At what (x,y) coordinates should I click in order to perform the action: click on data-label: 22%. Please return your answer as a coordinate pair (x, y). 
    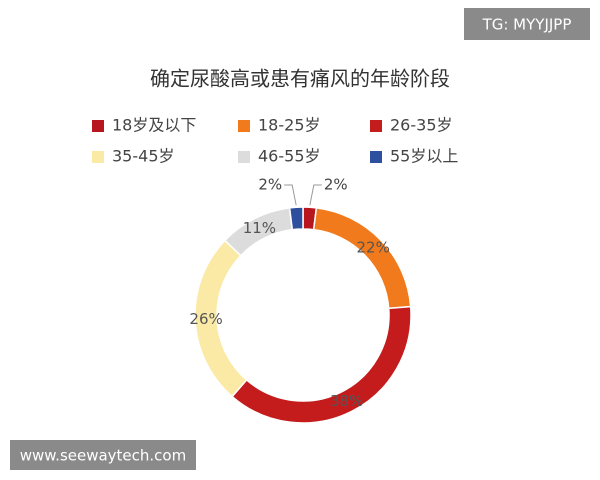
    Looking at the image, I should click on (372, 248).